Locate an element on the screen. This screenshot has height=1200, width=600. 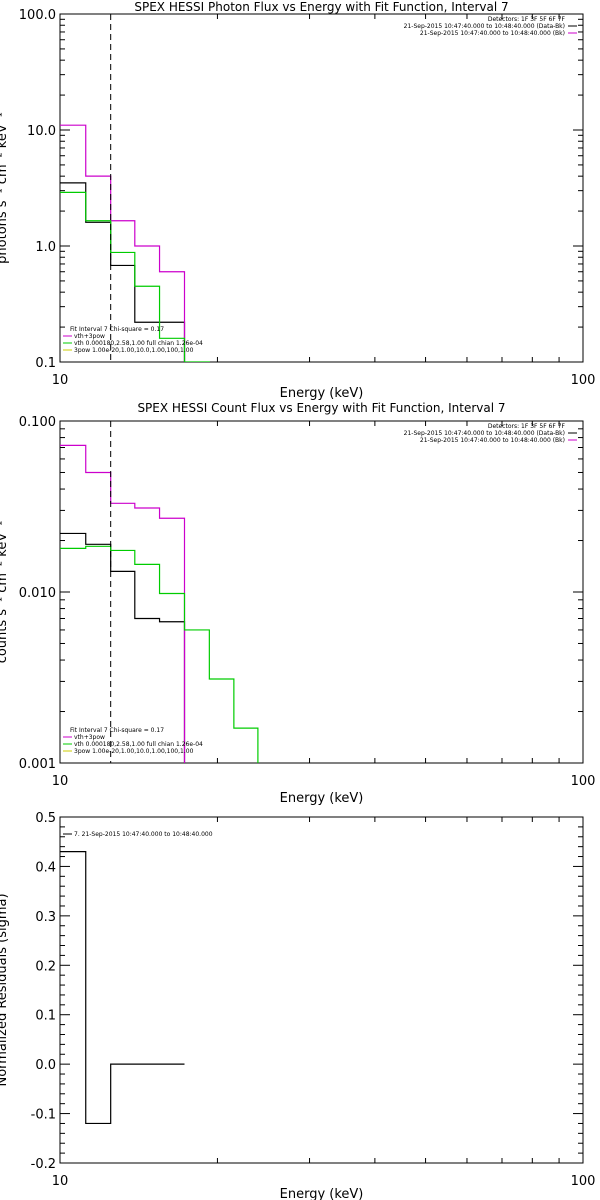
y-tick-label: 0.5 is located at coordinates (45, 818).